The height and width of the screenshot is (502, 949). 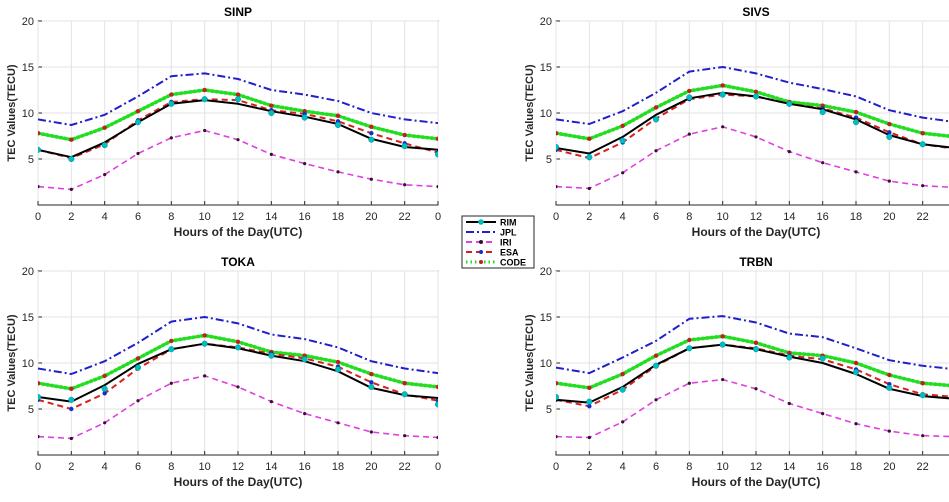 What do you see at coordinates (508, 223) in the screenshot?
I see `legend-label-rim: RIM` at bounding box center [508, 223].